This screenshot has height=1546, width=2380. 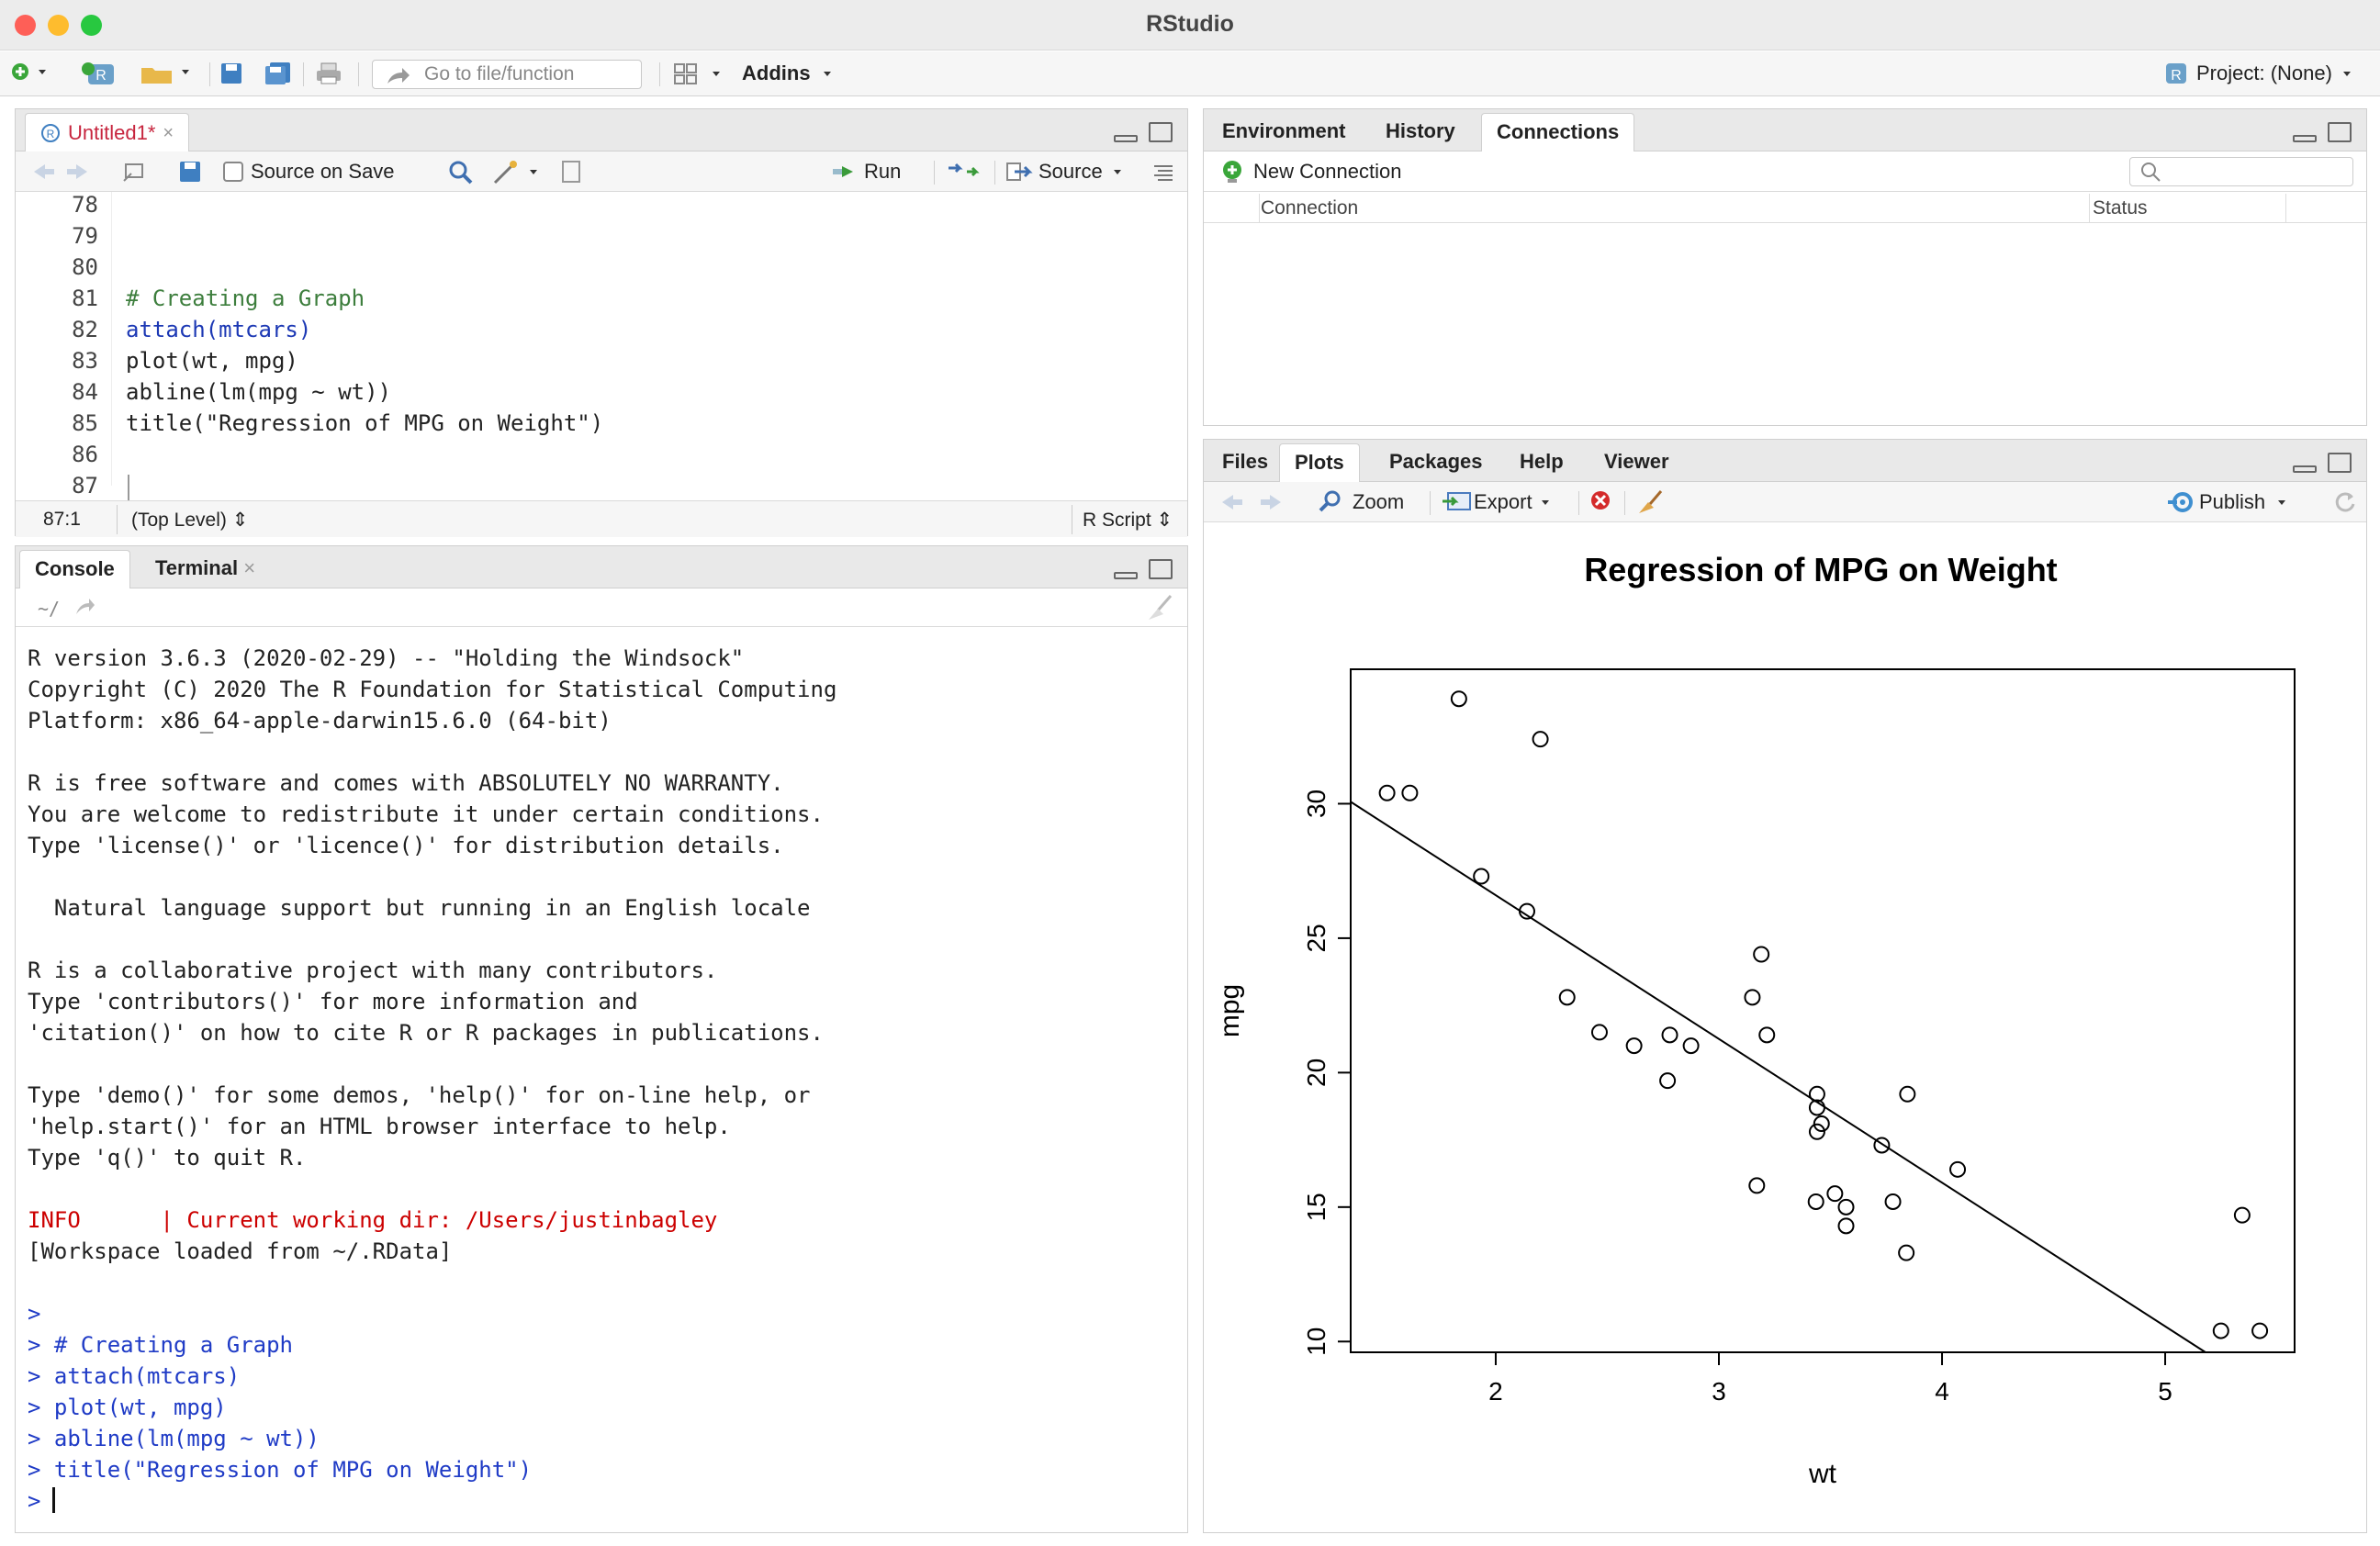 What do you see at coordinates (507, 74) in the screenshot?
I see `goto-file-input: Go to file/function` at bounding box center [507, 74].